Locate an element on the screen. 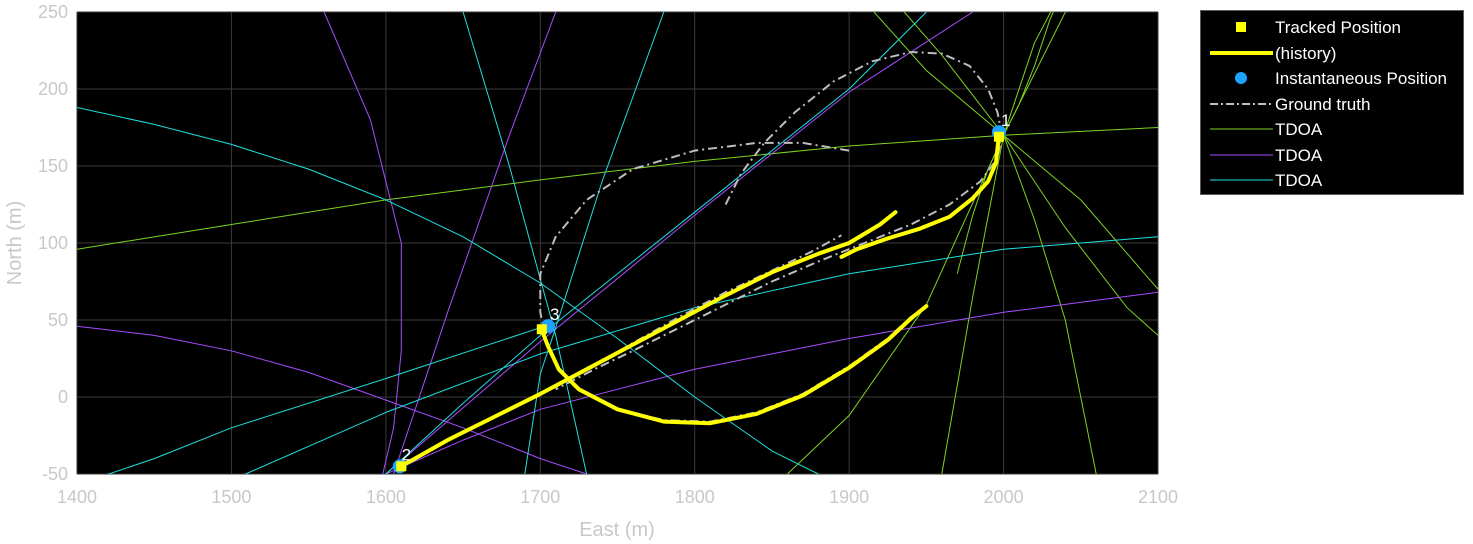 The height and width of the screenshot is (544, 1473). y-tick-label: 0 is located at coordinates (63, 397).